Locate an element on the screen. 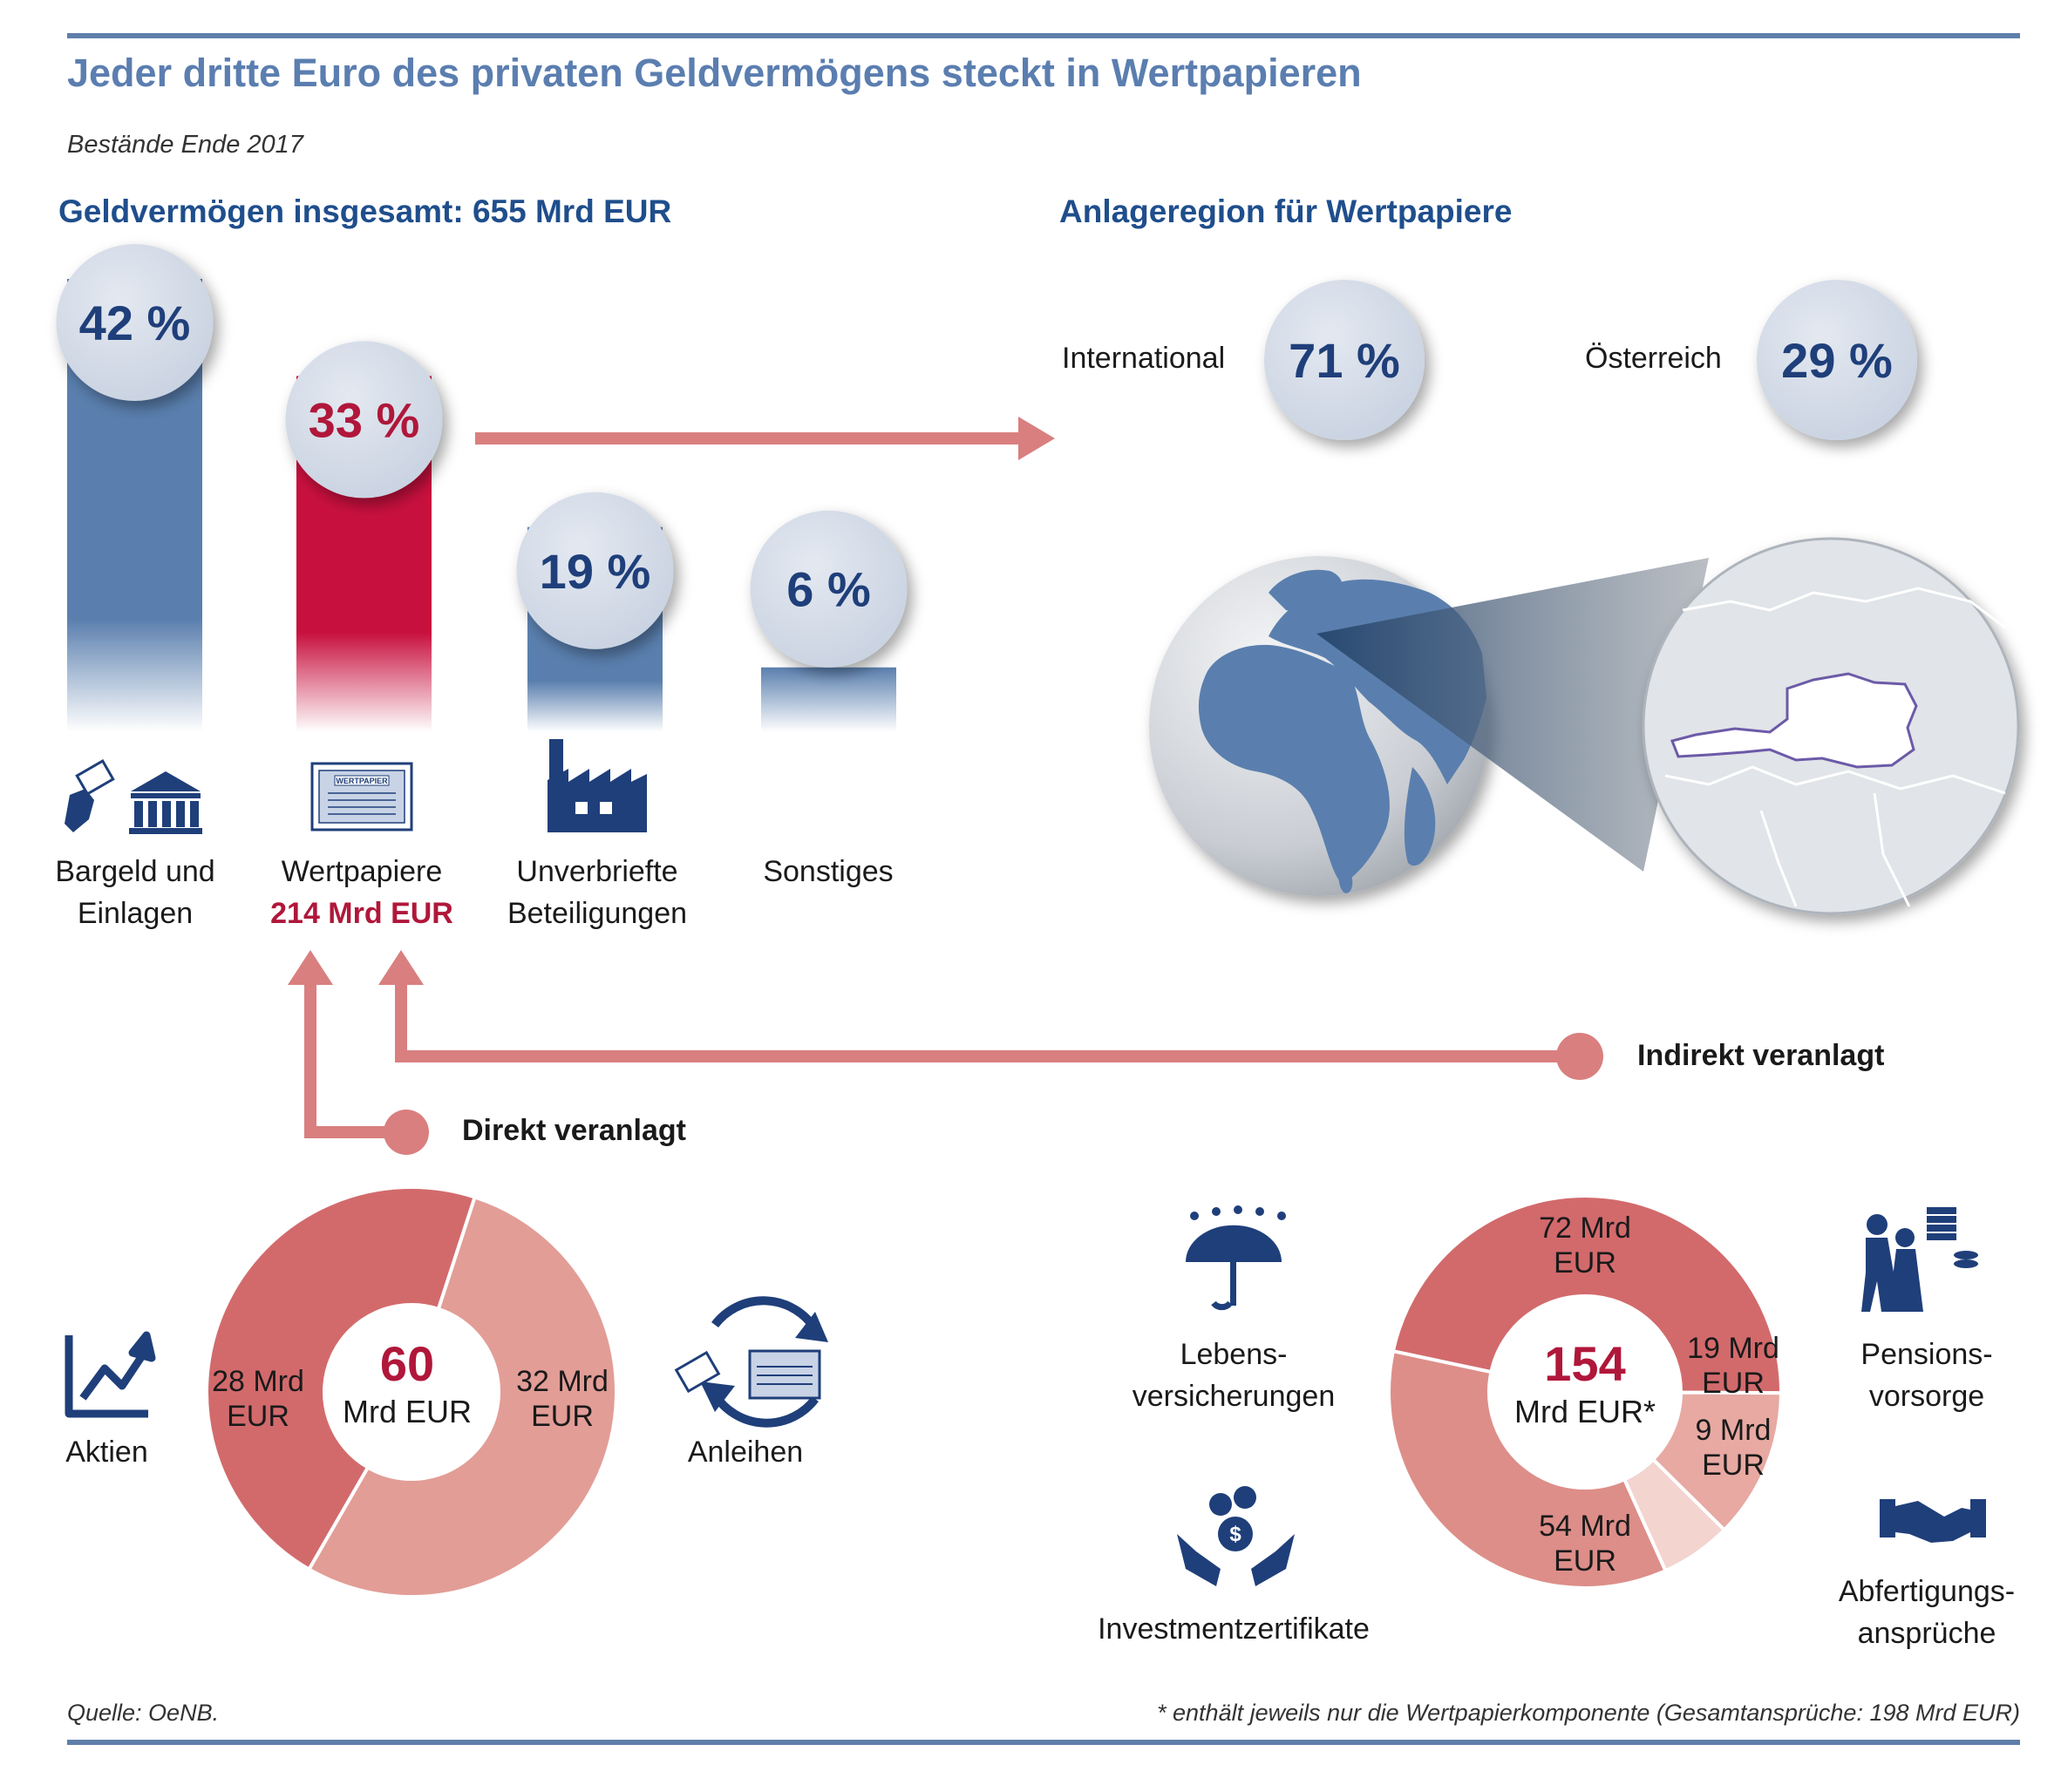 The width and height of the screenshot is (2061, 1792). category-label-cash-line1: Bargeld und is located at coordinates (135, 871).